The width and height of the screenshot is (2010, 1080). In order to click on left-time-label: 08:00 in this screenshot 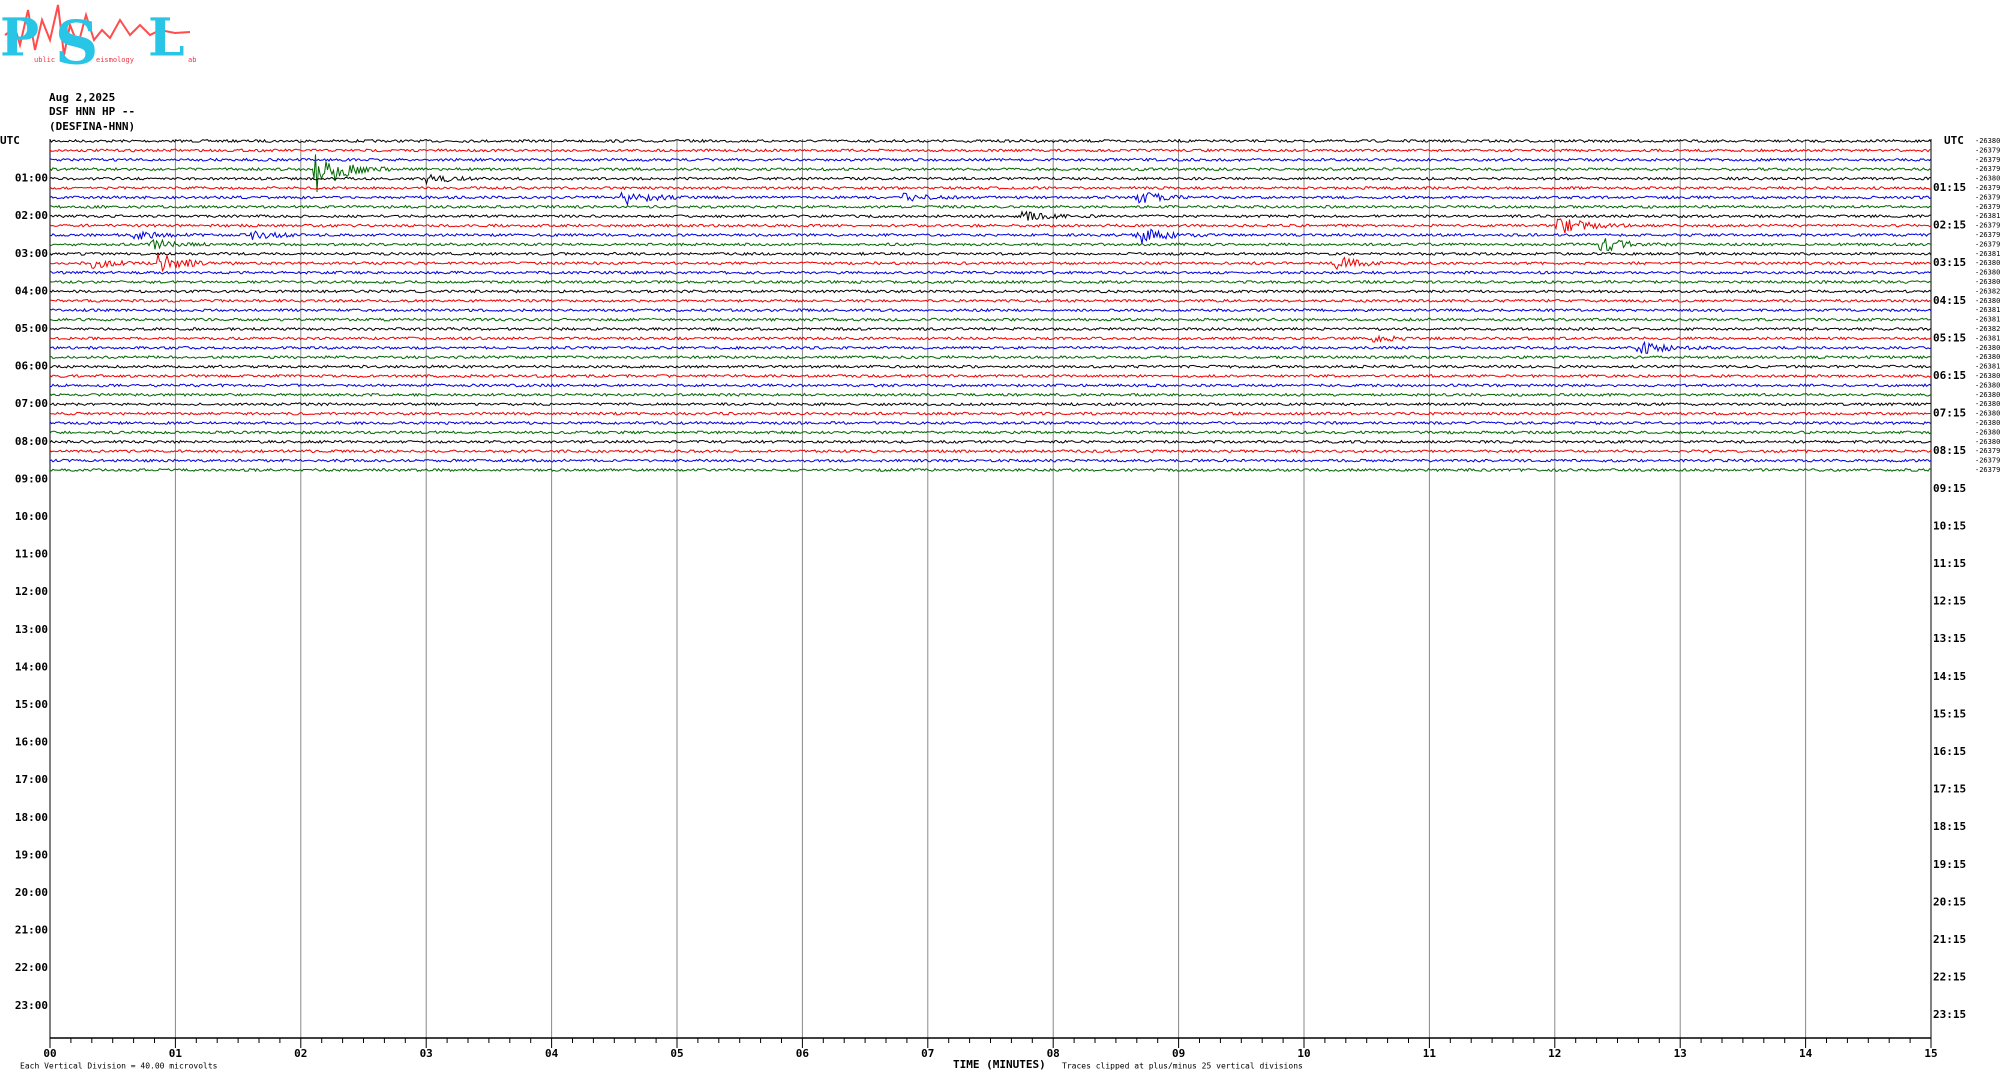, I will do `click(31, 441)`.